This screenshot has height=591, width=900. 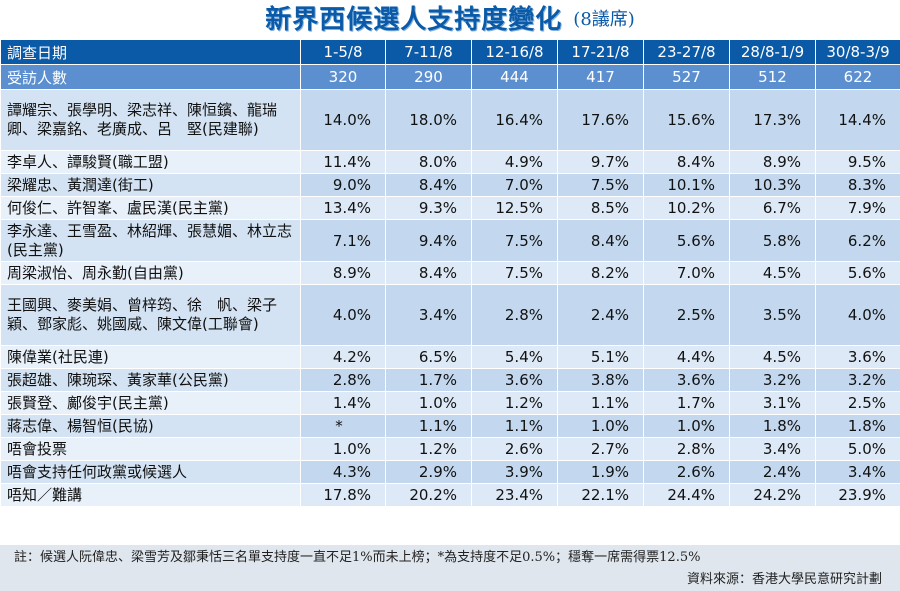 What do you see at coordinates (857, 495) in the screenshot?
I see `support-value: 23.9%` at bounding box center [857, 495].